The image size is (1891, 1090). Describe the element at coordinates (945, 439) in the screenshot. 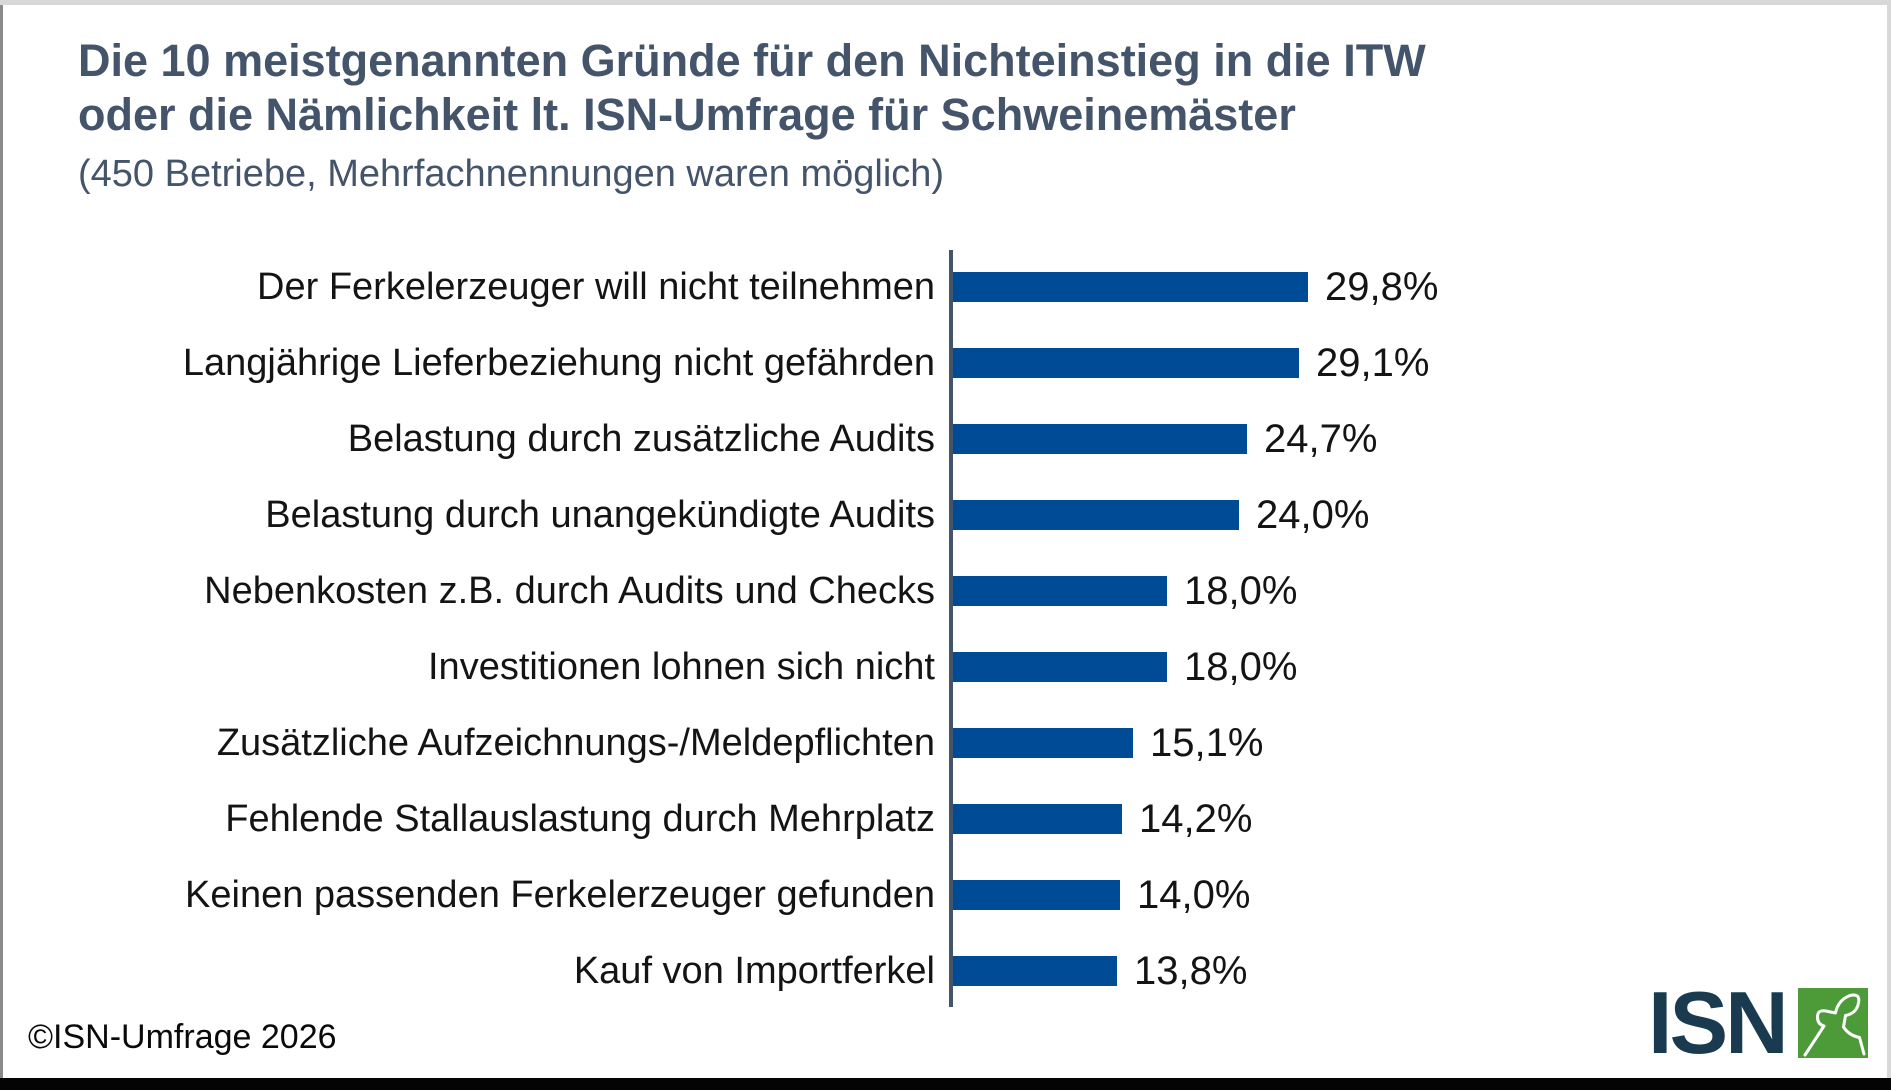

I see `bar-row: Belastung durch zusätzliche Audits 24,7%` at that location.